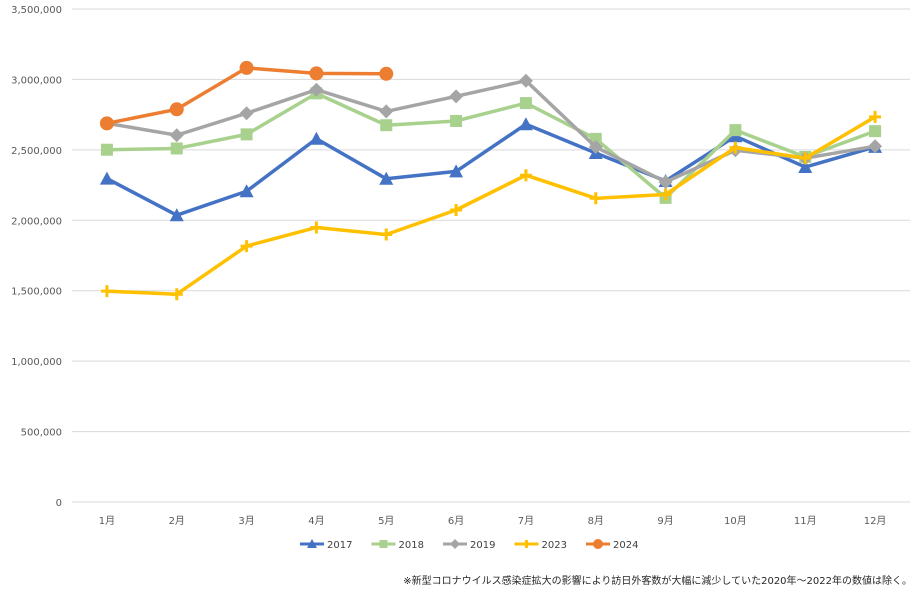 Image resolution: width=919 pixels, height=594 pixels. Describe the element at coordinates (612, 545) in the screenshot. I see `legend-item: 2024` at that location.